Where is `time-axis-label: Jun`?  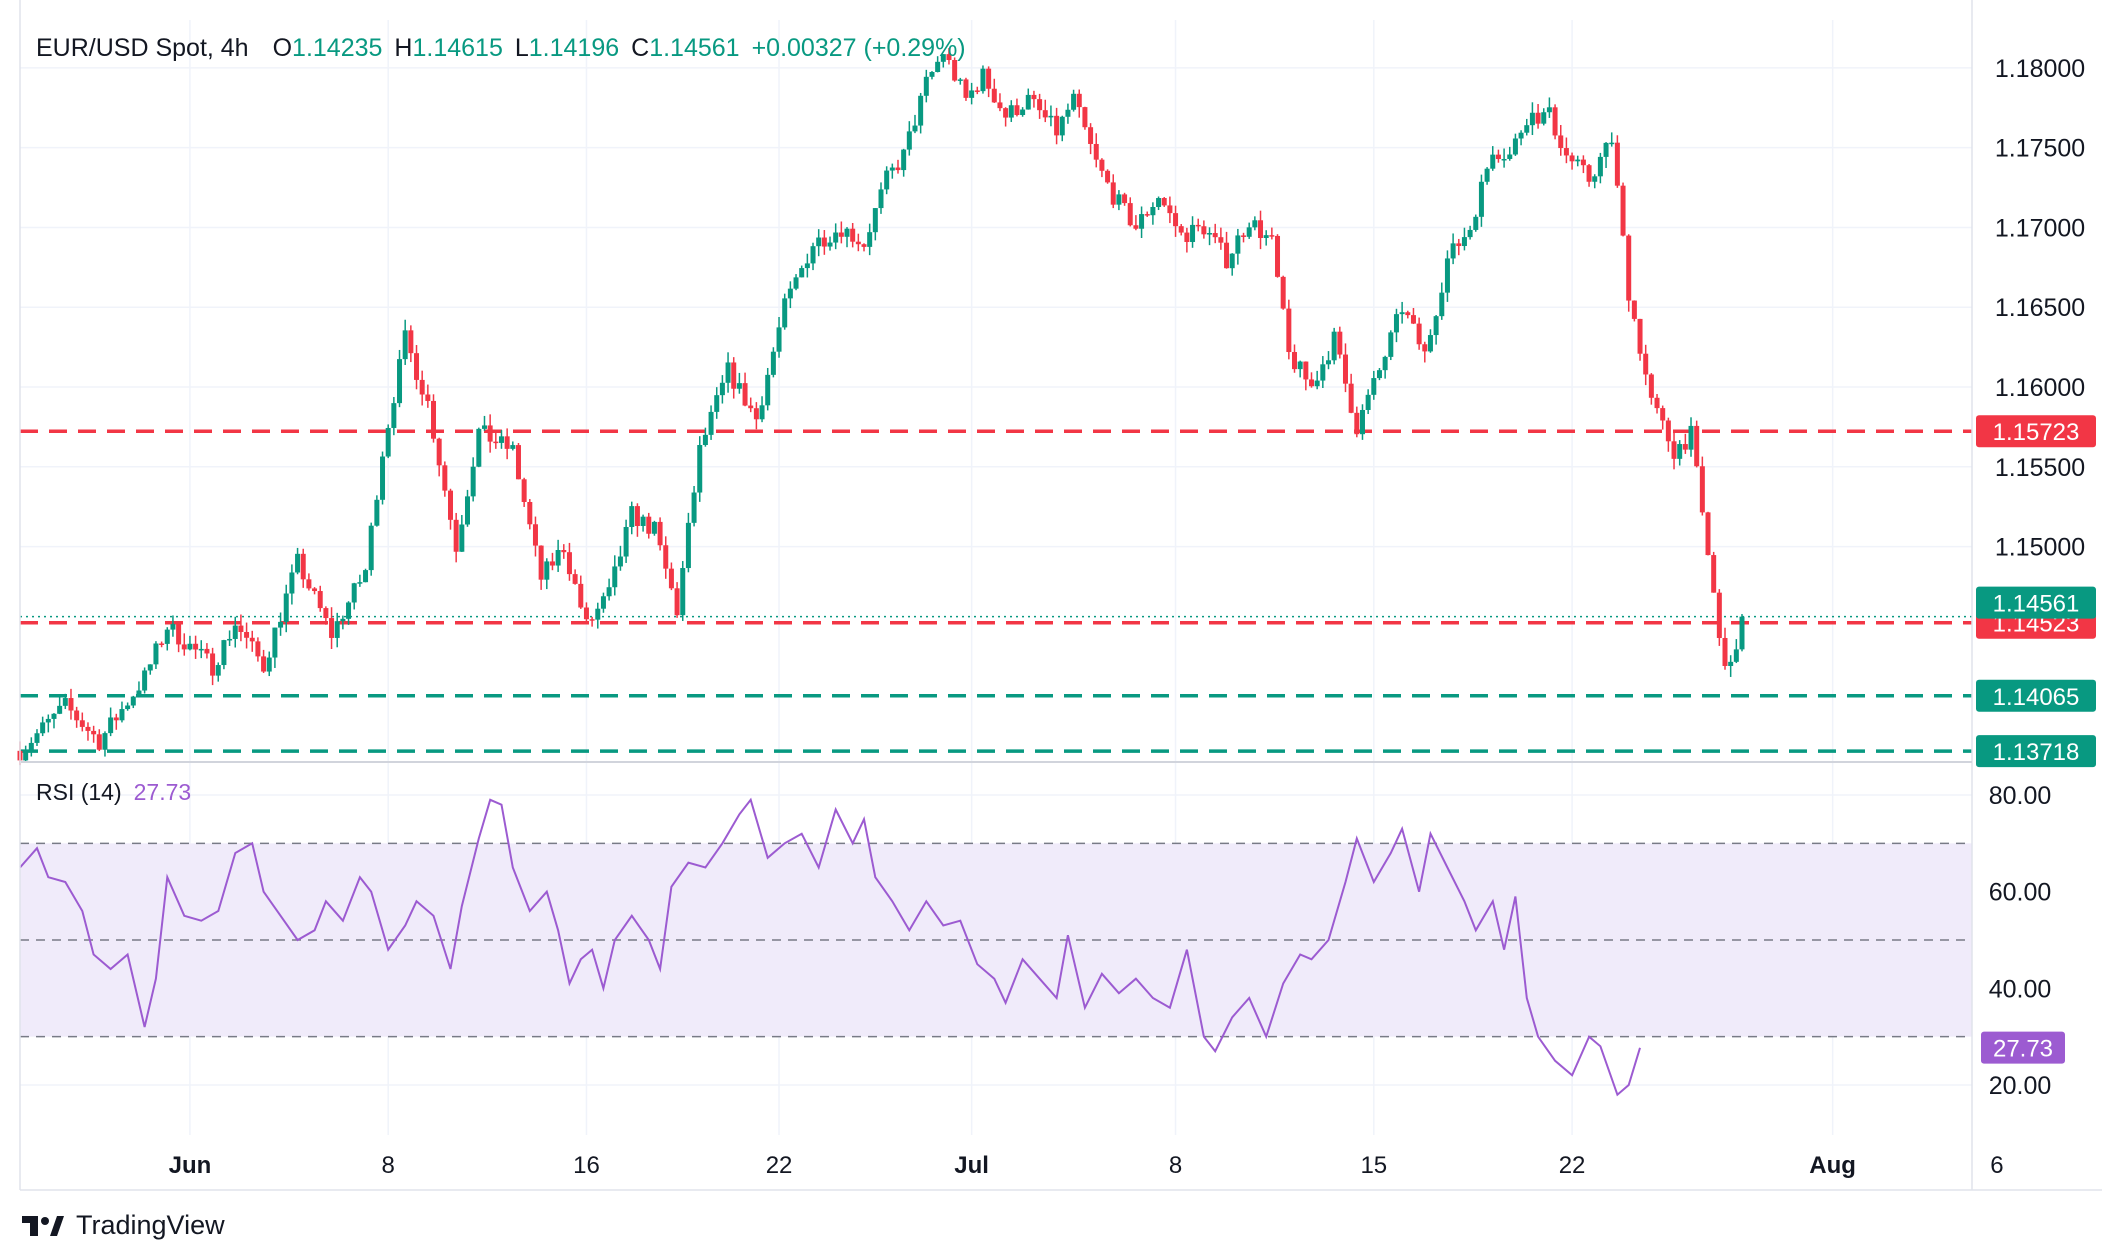
time-axis-label: Jun is located at coordinates (190, 1165).